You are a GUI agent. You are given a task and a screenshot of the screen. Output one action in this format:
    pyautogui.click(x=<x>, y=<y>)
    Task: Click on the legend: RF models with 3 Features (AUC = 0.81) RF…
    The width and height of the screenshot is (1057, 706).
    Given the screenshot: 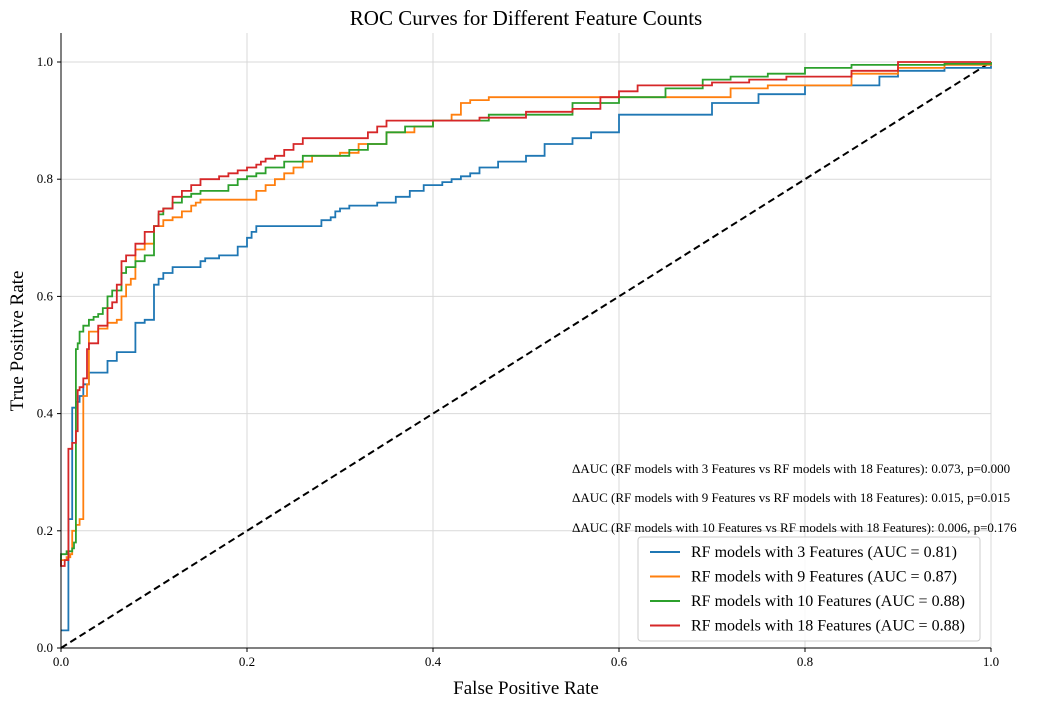 What is the action you would take?
    pyautogui.click(x=809, y=589)
    